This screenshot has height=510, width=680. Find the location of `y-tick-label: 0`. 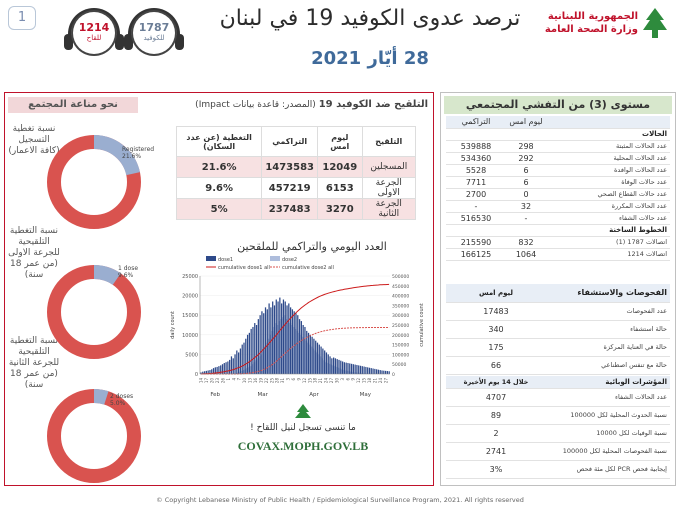

y-tick-label: 0 is located at coordinates (196, 375).